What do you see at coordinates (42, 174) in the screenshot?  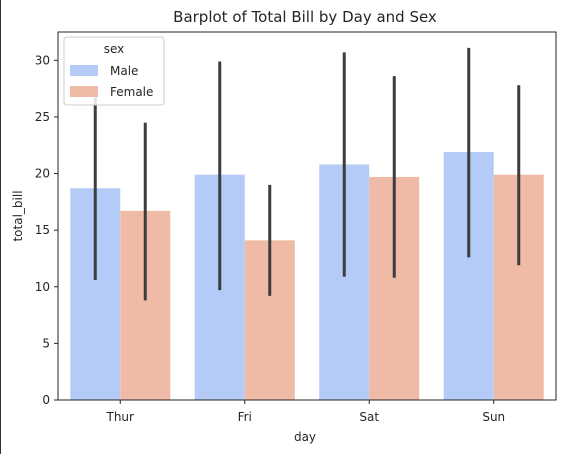 I see `y-tick-label: 20` at bounding box center [42, 174].